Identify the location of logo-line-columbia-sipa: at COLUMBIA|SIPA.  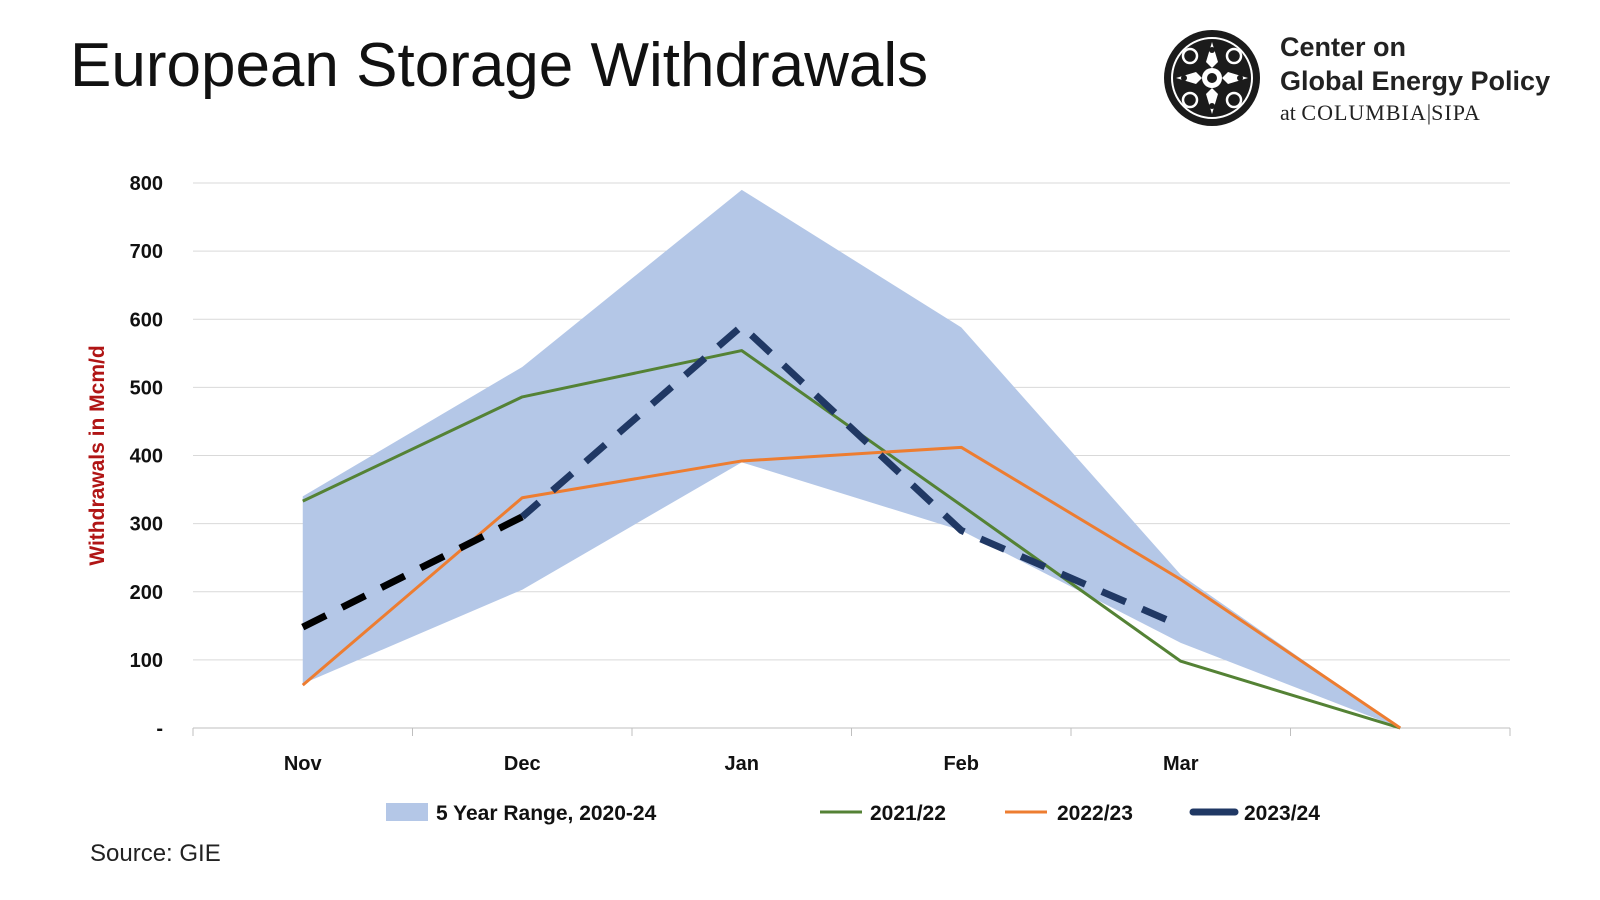
(1380, 113).